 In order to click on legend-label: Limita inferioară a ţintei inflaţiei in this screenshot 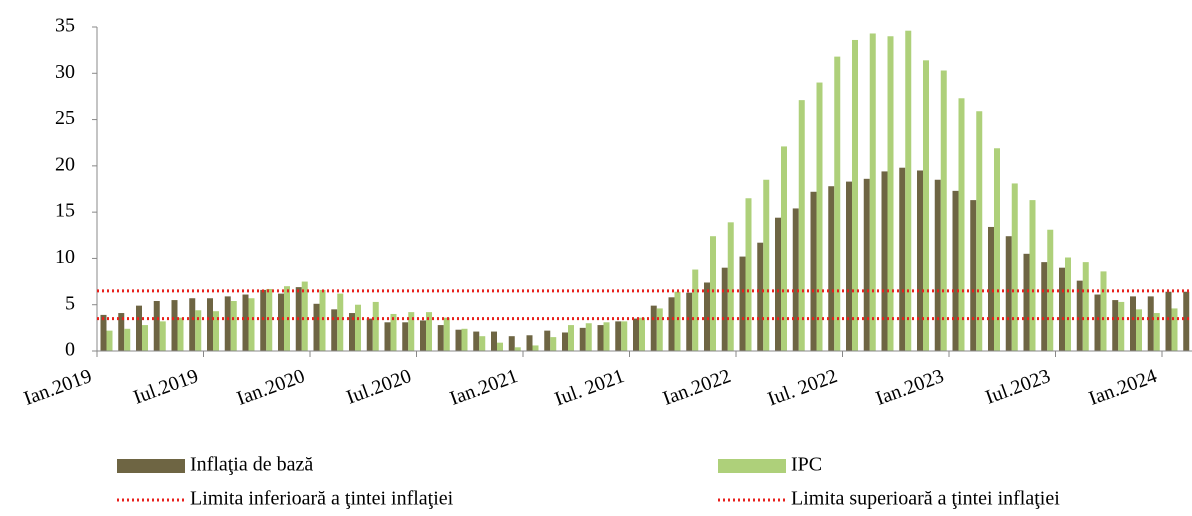, I will do `click(322, 499)`.